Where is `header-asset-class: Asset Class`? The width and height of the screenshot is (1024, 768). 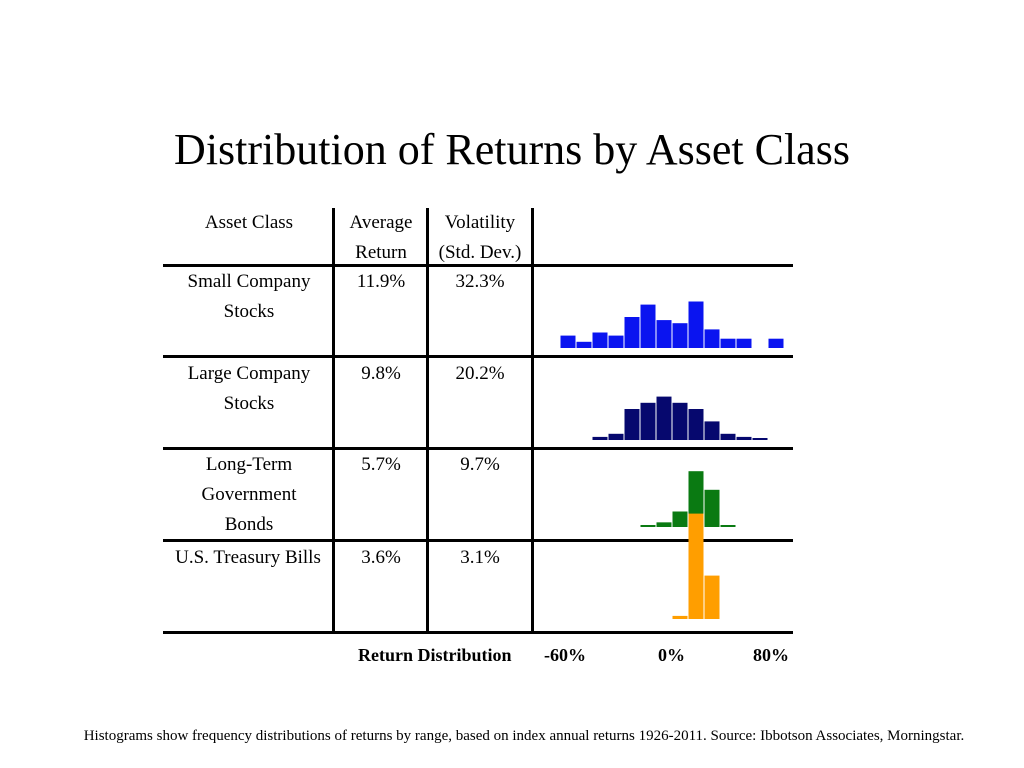
header-asset-class: Asset Class is located at coordinates (249, 222).